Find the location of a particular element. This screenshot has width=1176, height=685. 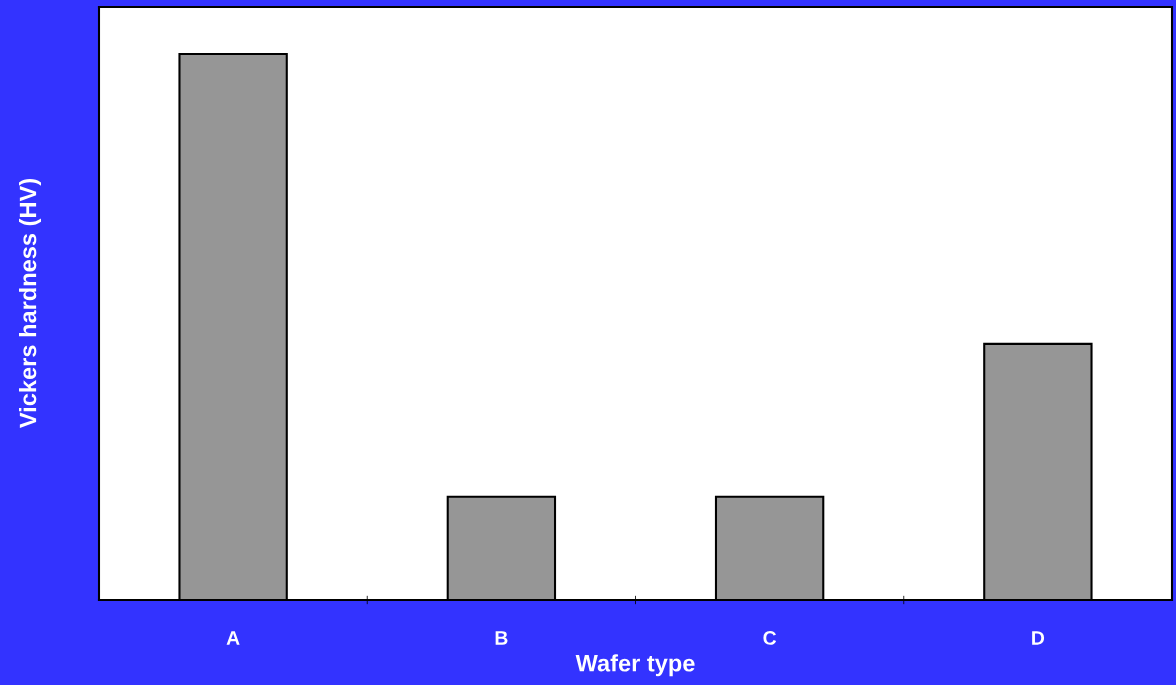

x-tick-label: D is located at coordinates (1038, 638).